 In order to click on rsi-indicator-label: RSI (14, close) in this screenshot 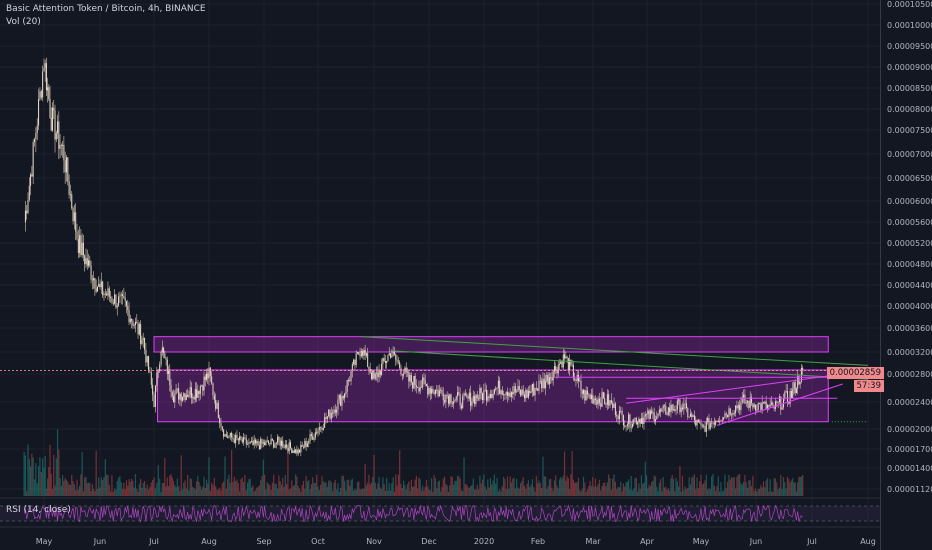, I will do `click(38, 510)`.